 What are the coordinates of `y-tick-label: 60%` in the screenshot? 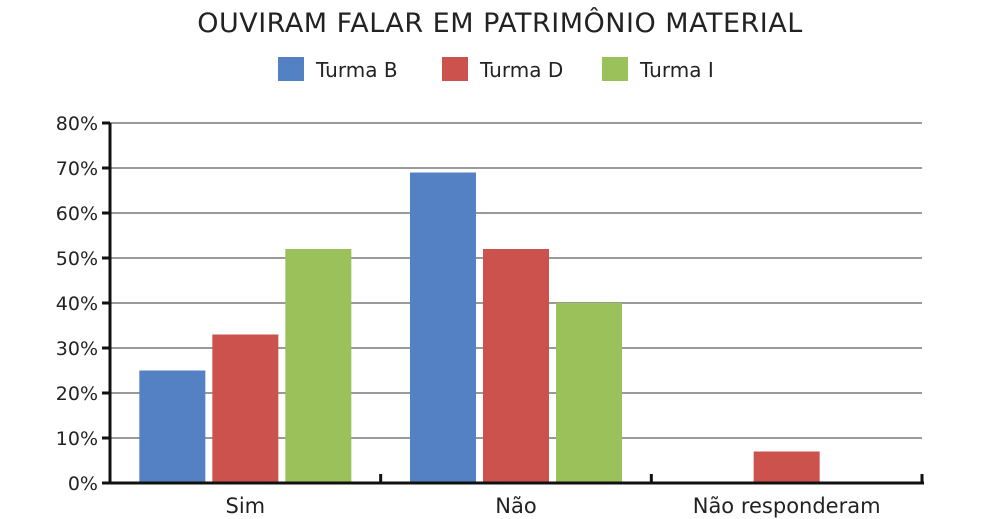 It's located at (77, 214).